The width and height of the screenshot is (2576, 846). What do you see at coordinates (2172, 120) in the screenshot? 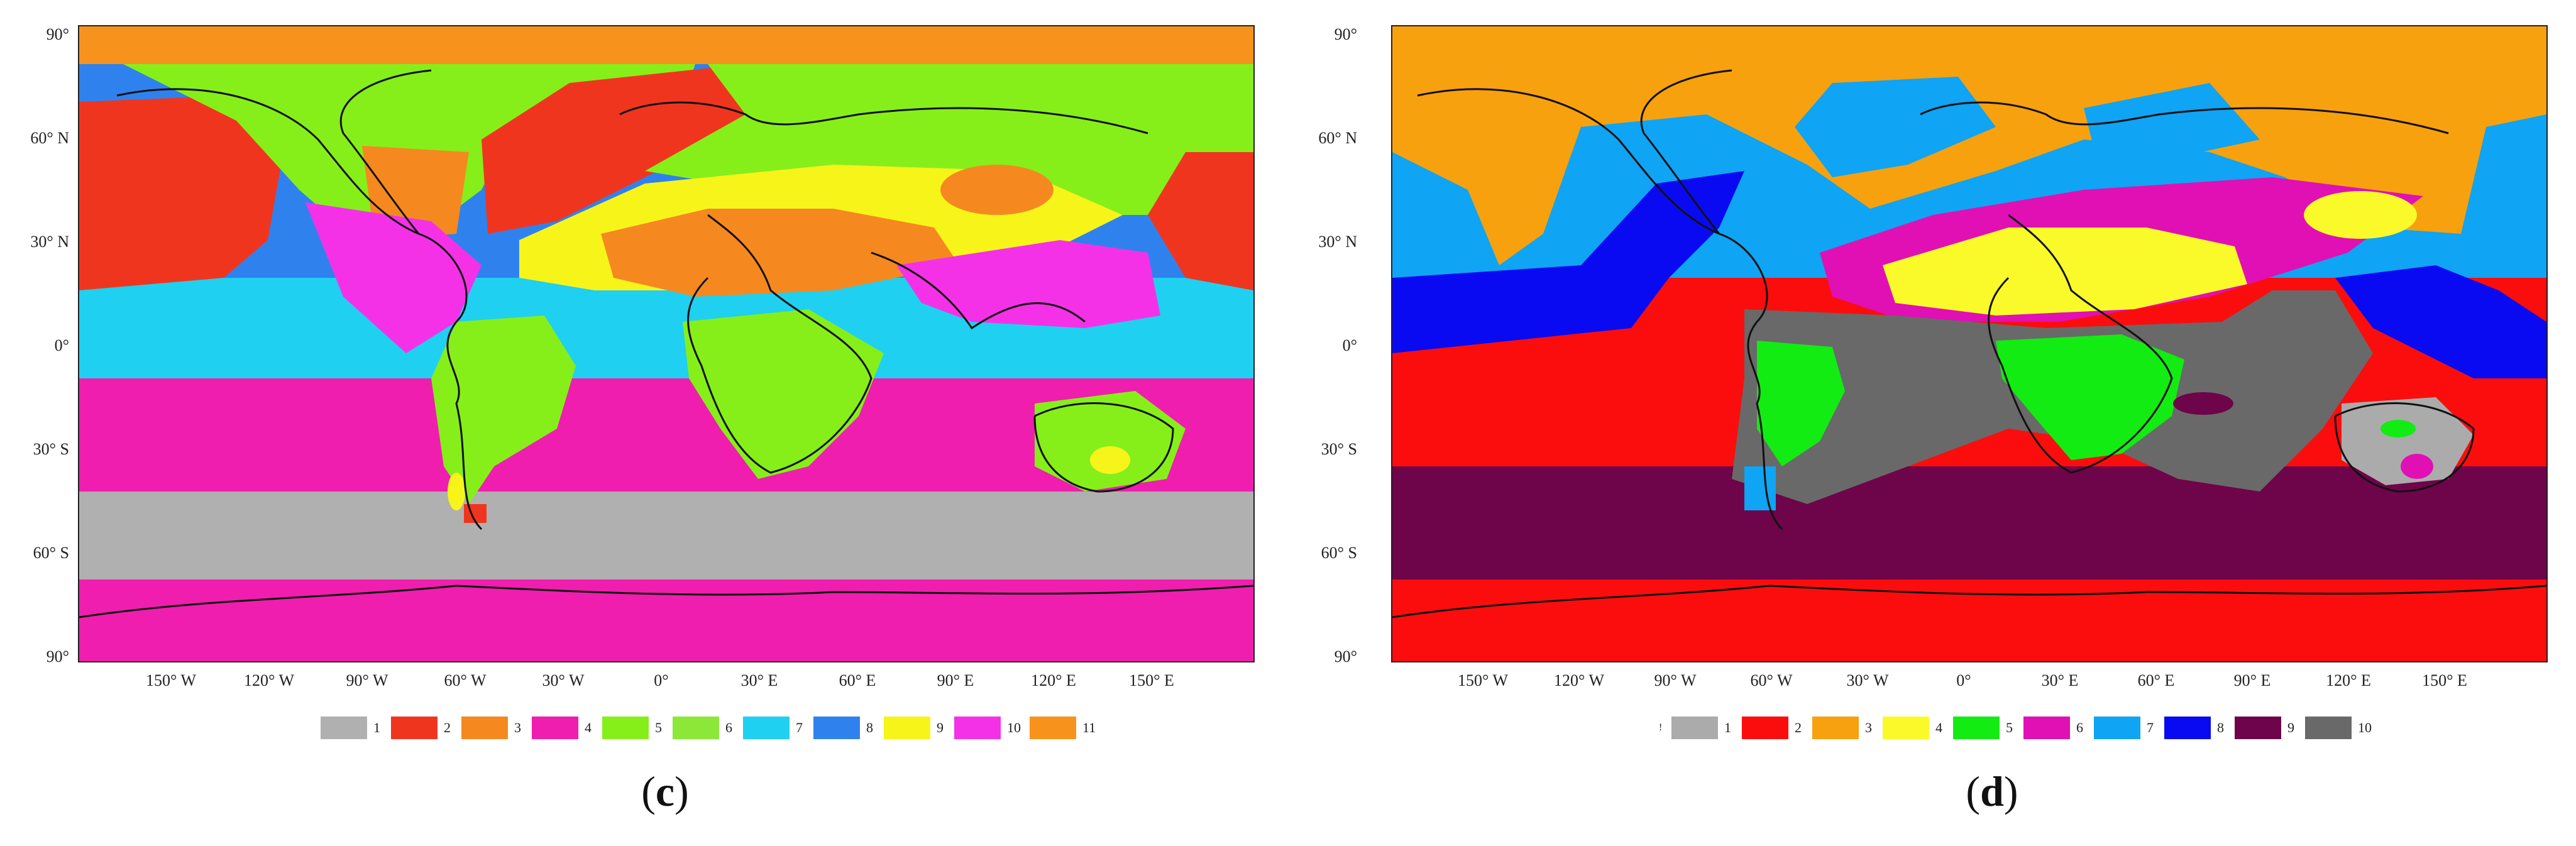
I see `region-d-europe-blue` at bounding box center [2172, 120].